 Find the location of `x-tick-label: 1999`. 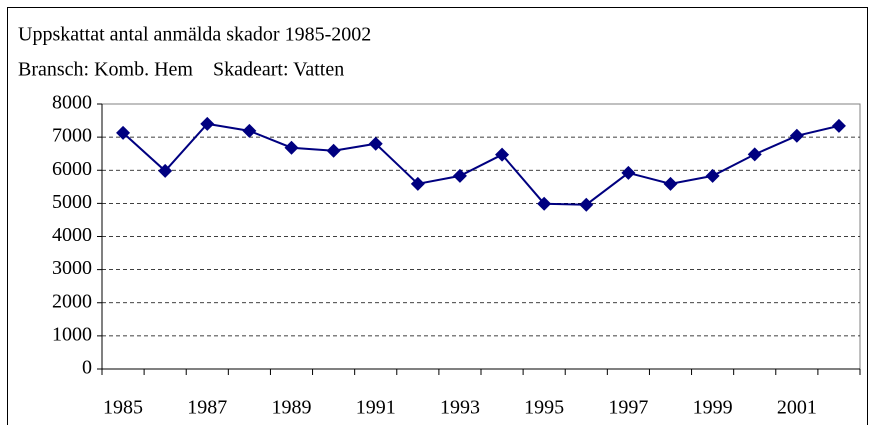

x-tick-label: 1999 is located at coordinates (713, 408).